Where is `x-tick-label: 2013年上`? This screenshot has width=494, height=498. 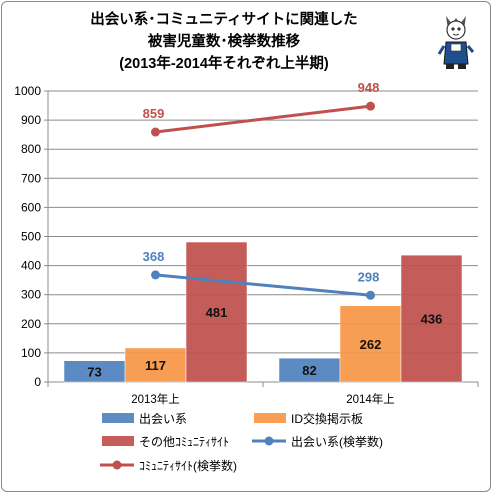
x-tick-label: 2013年上 is located at coordinates (155, 399).